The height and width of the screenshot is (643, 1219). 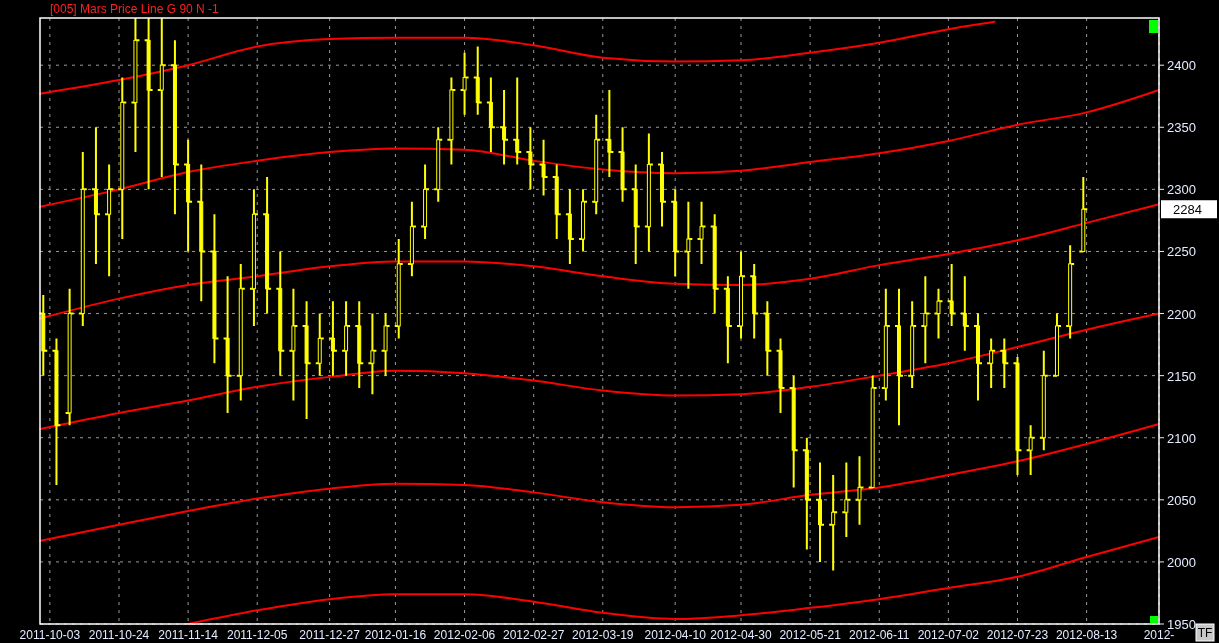 What do you see at coordinates (1181, 252) in the screenshot?
I see `y-tick-label: 2250` at bounding box center [1181, 252].